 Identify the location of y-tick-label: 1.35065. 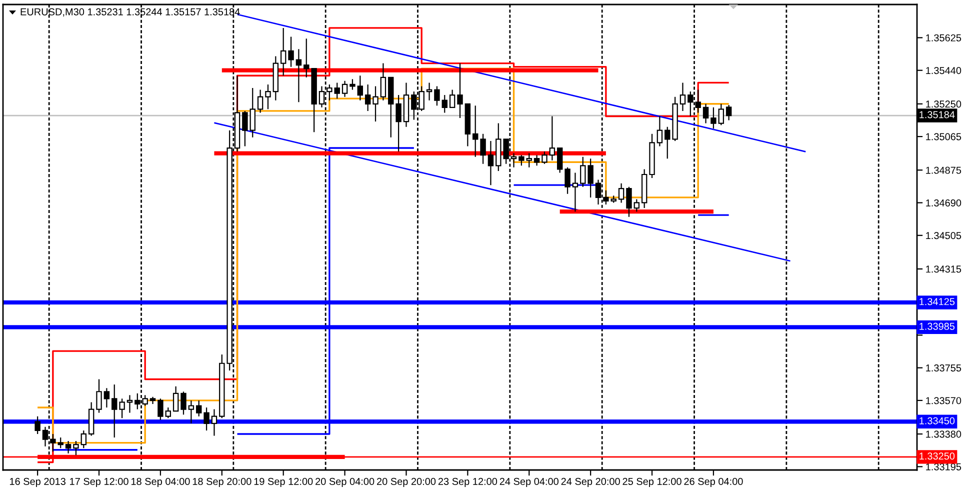
(944, 136).